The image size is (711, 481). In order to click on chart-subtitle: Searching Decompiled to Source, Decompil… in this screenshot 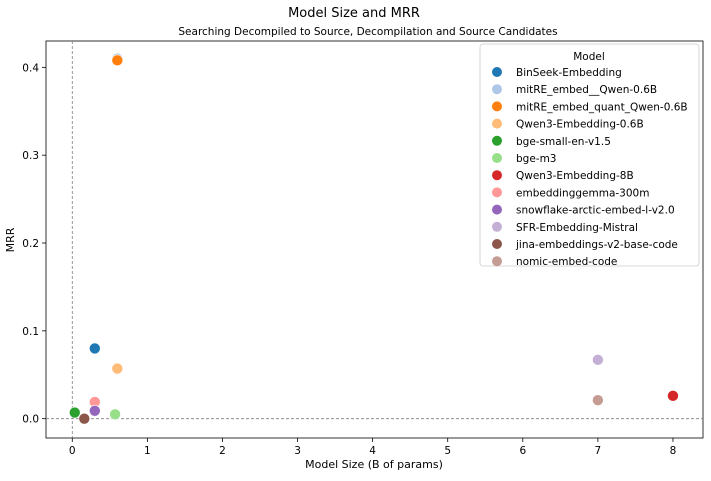, I will do `click(367, 32)`.